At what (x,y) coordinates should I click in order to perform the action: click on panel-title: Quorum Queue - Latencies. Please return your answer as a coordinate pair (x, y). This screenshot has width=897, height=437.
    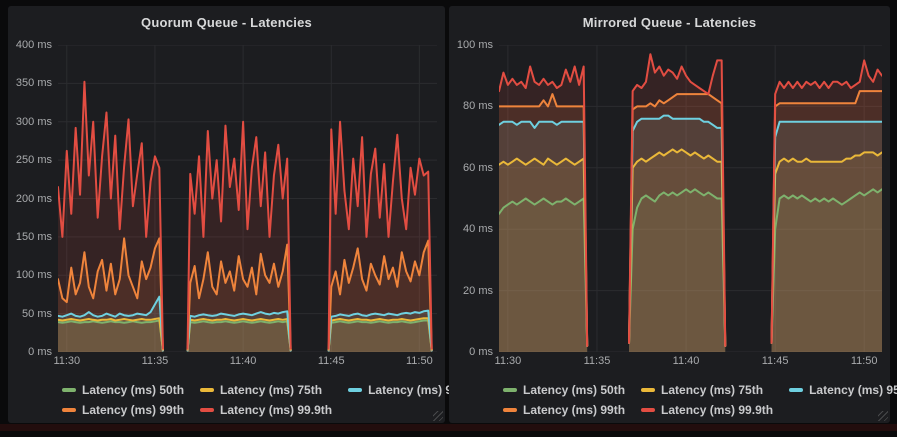
    Looking at the image, I should click on (226, 22).